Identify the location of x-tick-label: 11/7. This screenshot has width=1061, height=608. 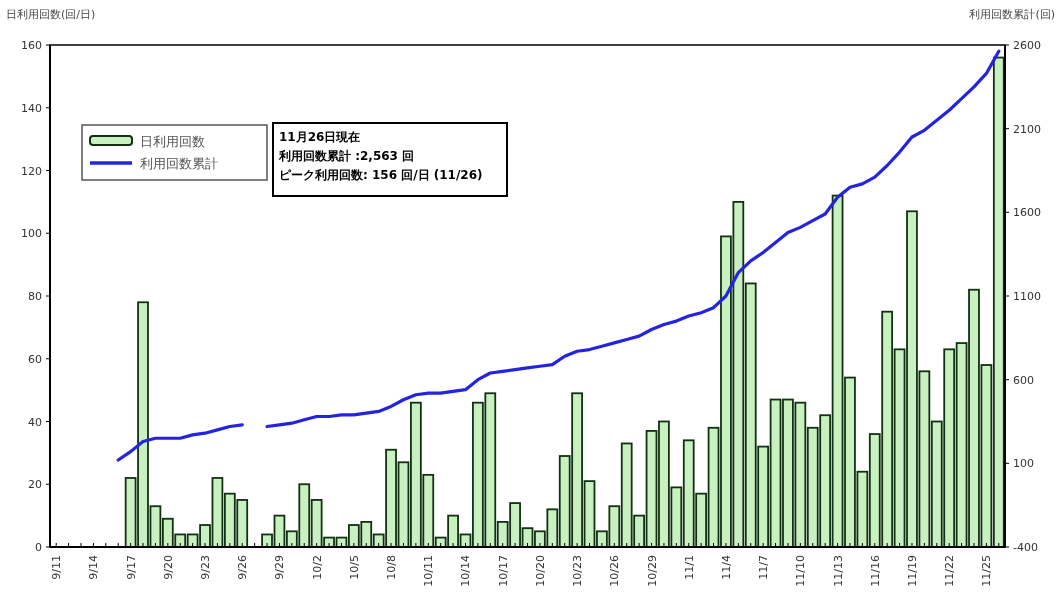
(764, 567).